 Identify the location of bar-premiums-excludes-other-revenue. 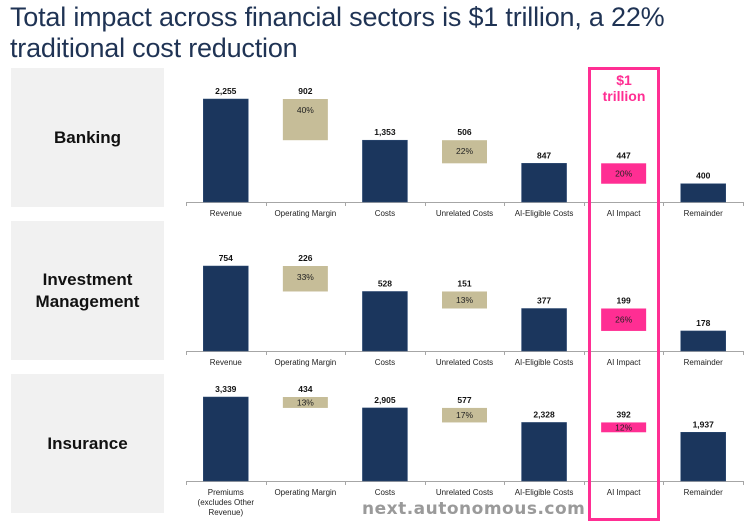
(226, 439).